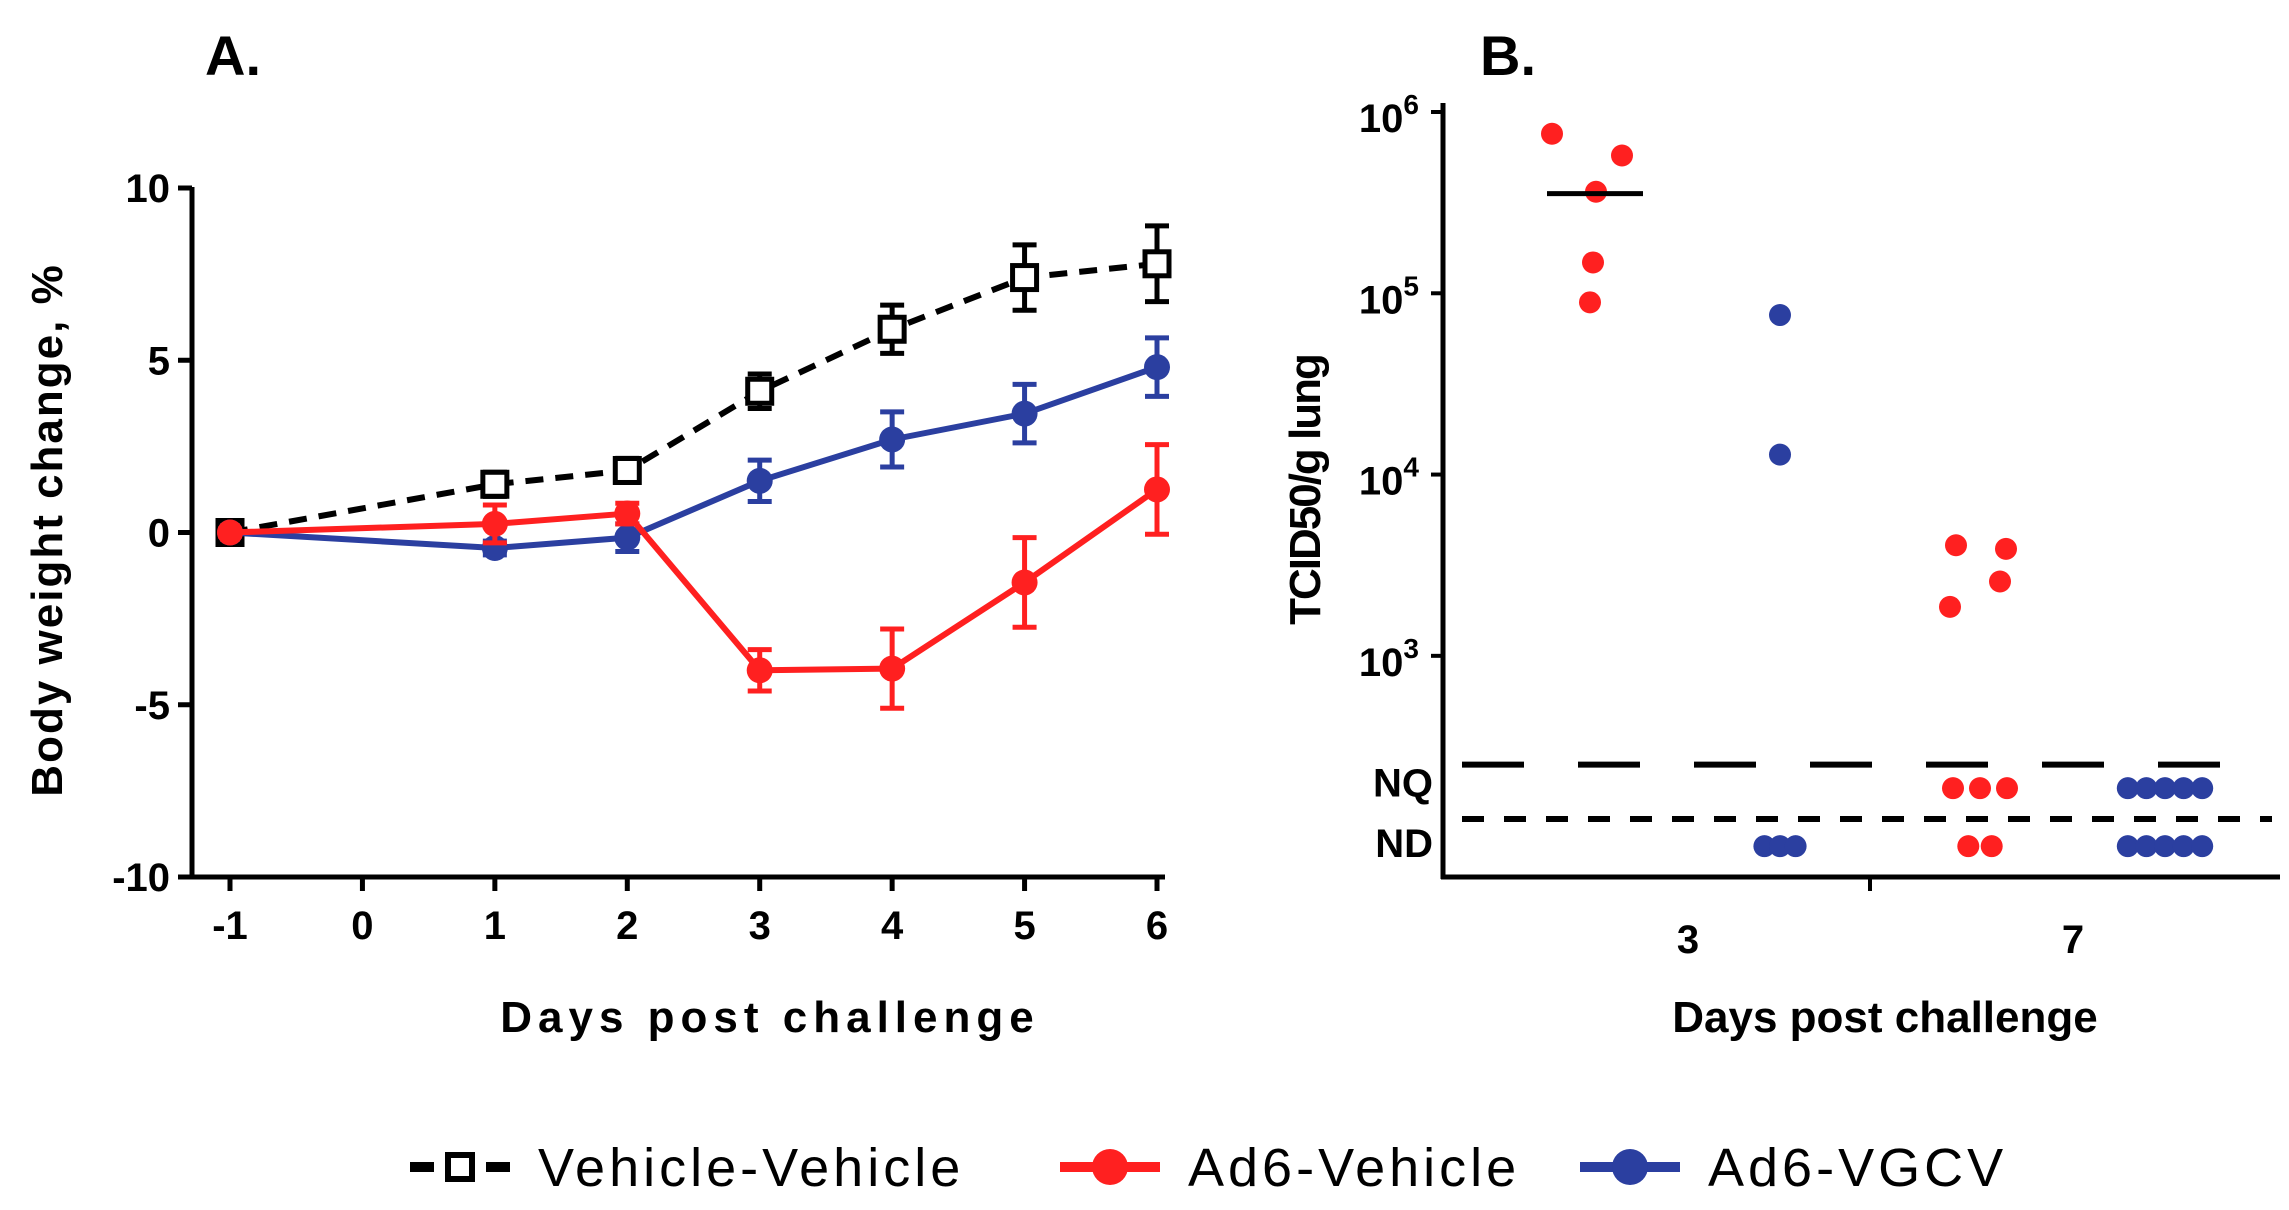  What do you see at coordinates (148, 189) in the screenshot?
I see `panel-a-y-tick-label: 10` at bounding box center [148, 189].